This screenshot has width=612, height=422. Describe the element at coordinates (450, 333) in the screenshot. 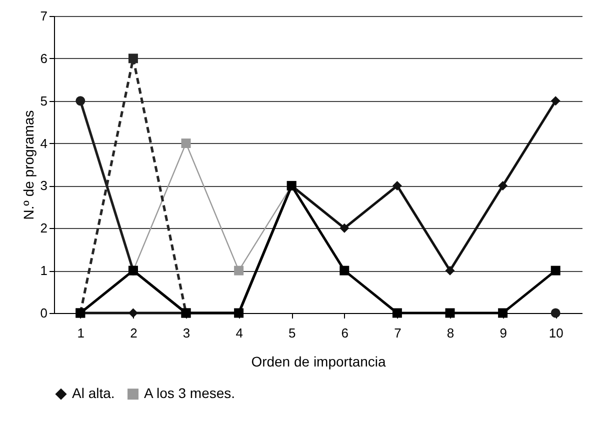

I see `x-tick-label: 8` at that location.